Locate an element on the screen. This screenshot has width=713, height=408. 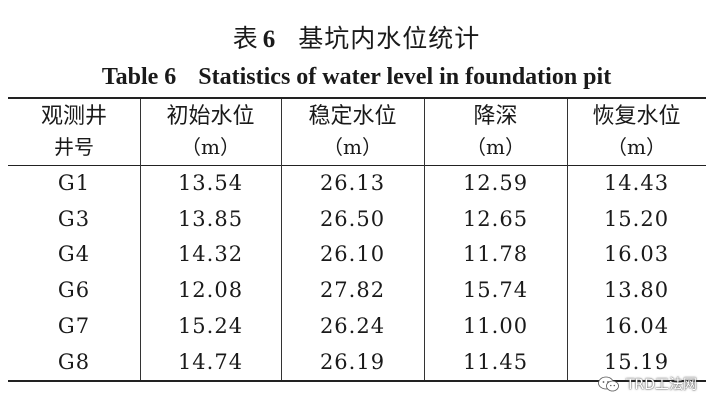
cell-well-id: G7 is located at coordinates (74, 326).